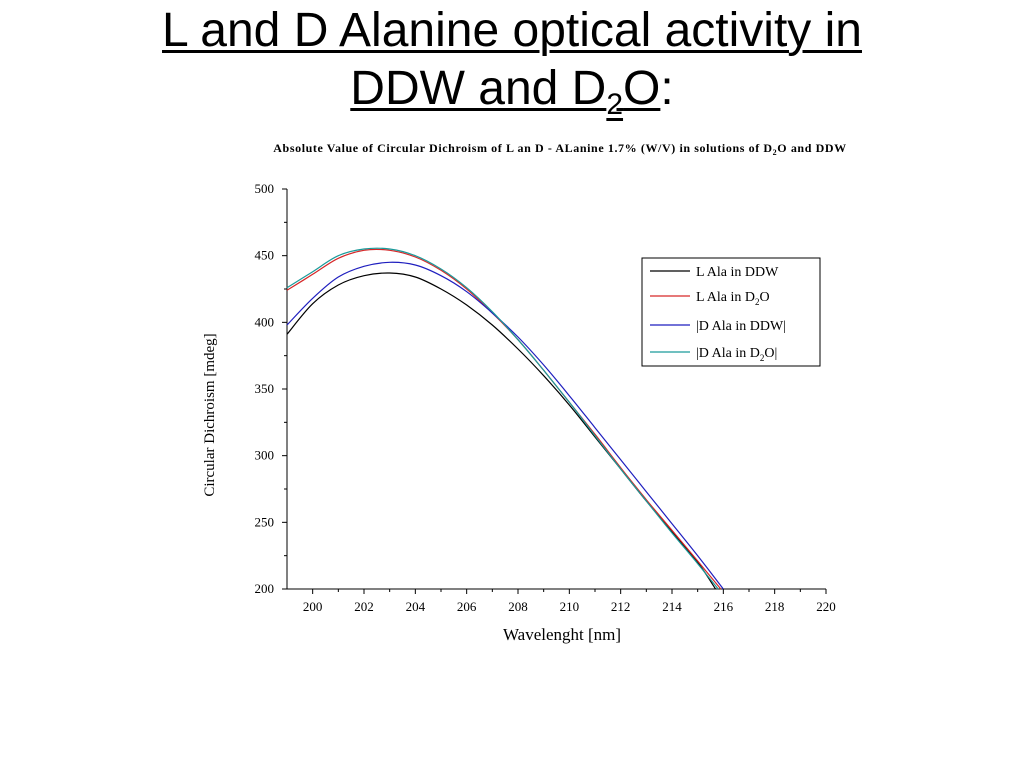 This screenshot has height=768, width=1024. What do you see at coordinates (265, 521) in the screenshot?
I see `y-tick-label: 250` at bounding box center [265, 521].